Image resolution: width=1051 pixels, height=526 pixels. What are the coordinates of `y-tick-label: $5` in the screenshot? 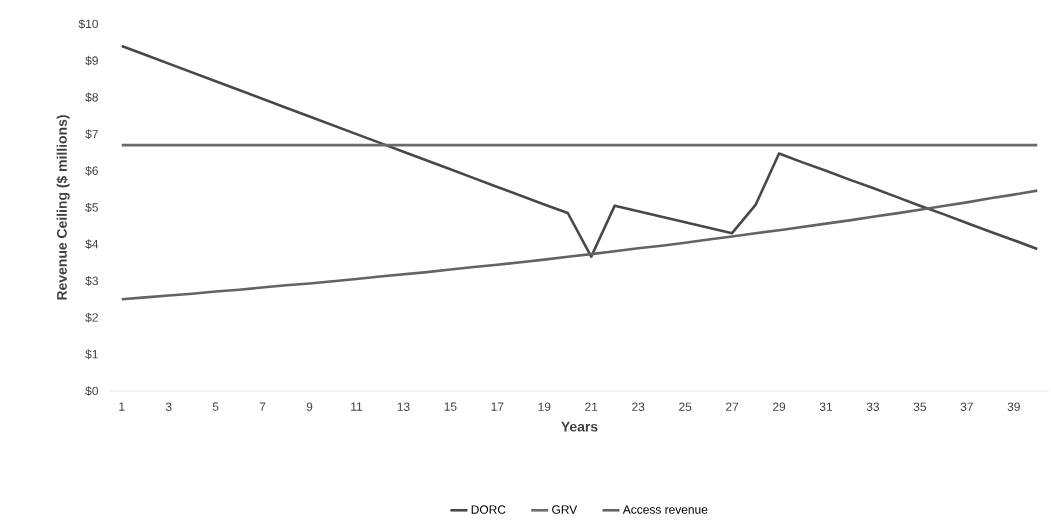 It's located at (91, 207).